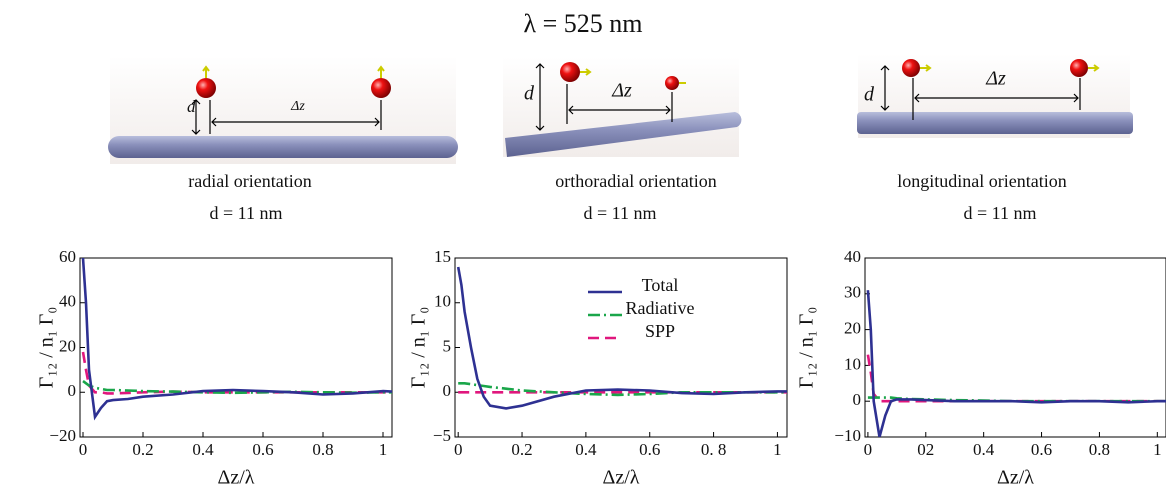  What do you see at coordinates (847, 435) in the screenshot?
I see `y-tick-label: −10` at bounding box center [847, 435].